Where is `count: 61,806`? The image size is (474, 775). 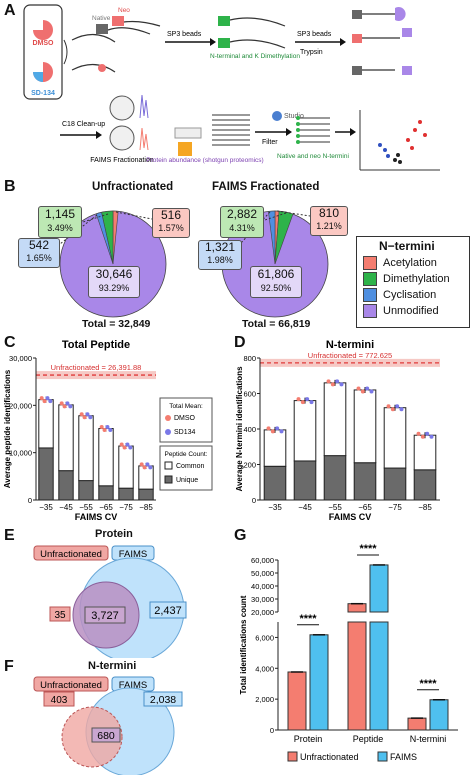 count: 61,806 is located at coordinates (276, 274).